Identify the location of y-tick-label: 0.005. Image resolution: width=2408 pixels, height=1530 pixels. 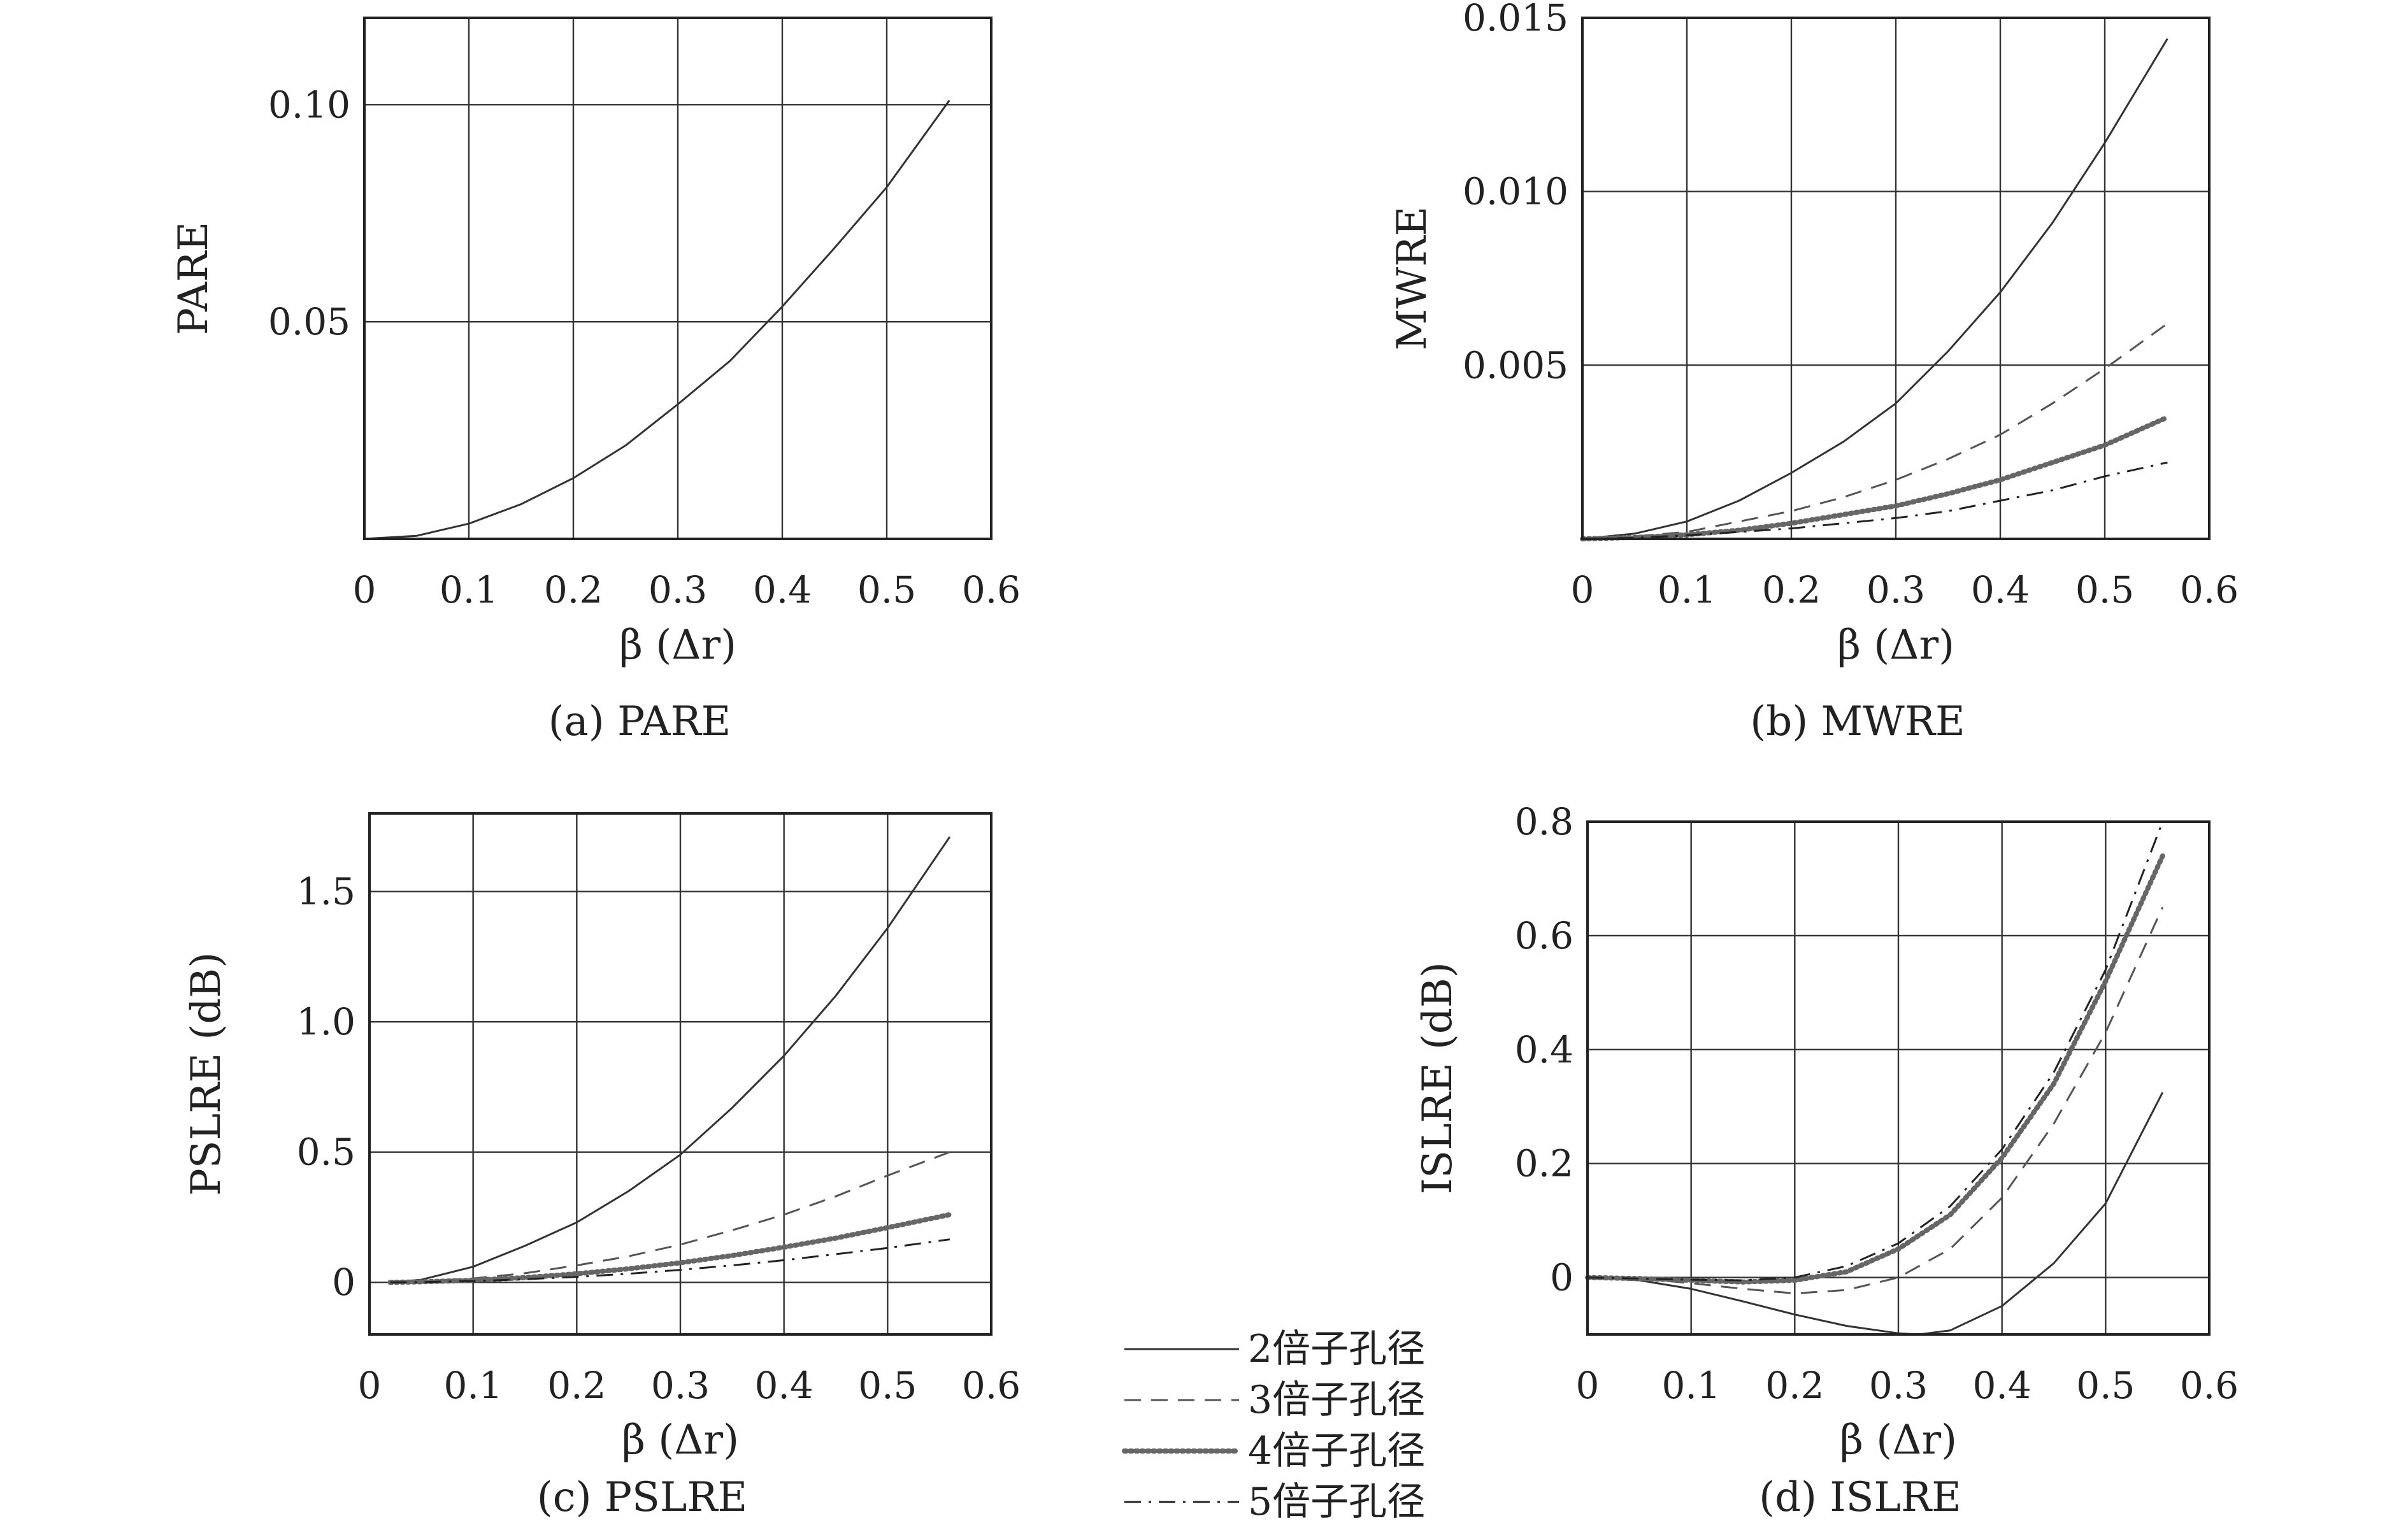
(1515, 365).